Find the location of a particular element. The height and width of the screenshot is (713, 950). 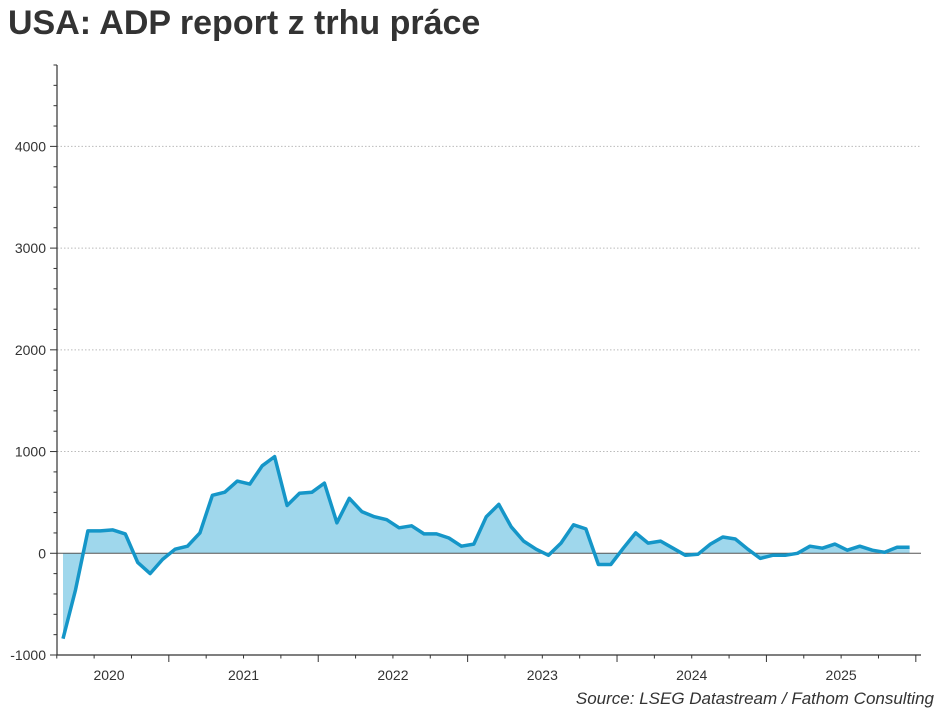

x-axis-ticks: 2020 2021 2022 2023 2024 2025 is located at coordinates (486, 669).